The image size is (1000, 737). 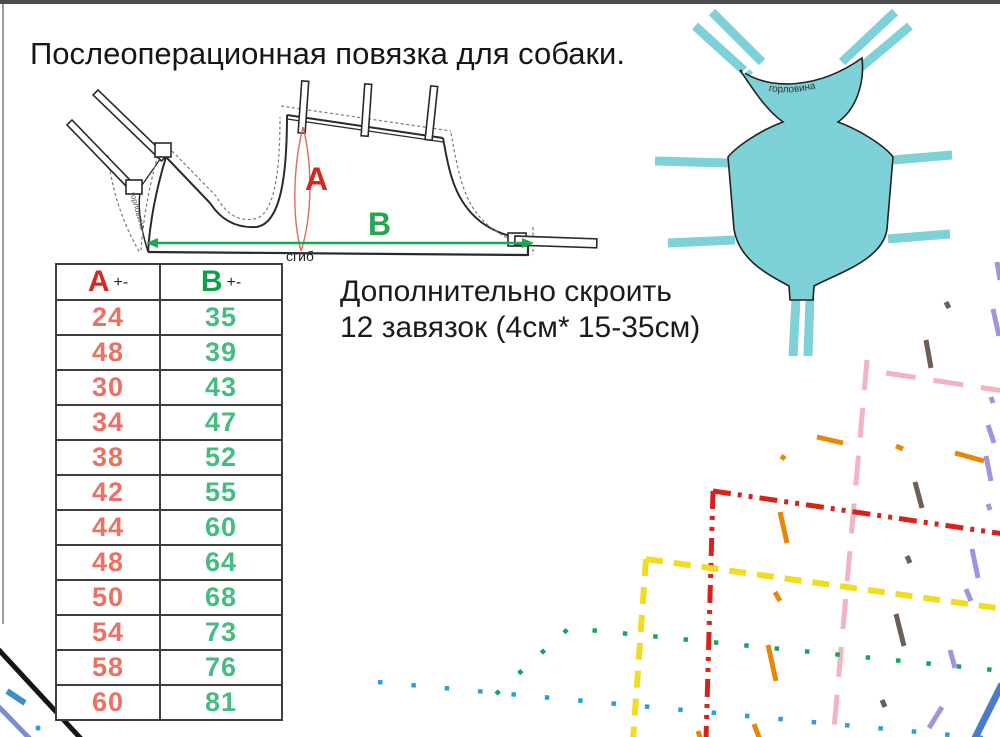 What do you see at coordinates (108, 597) in the screenshot?
I see `size-a-value: 50` at bounding box center [108, 597].